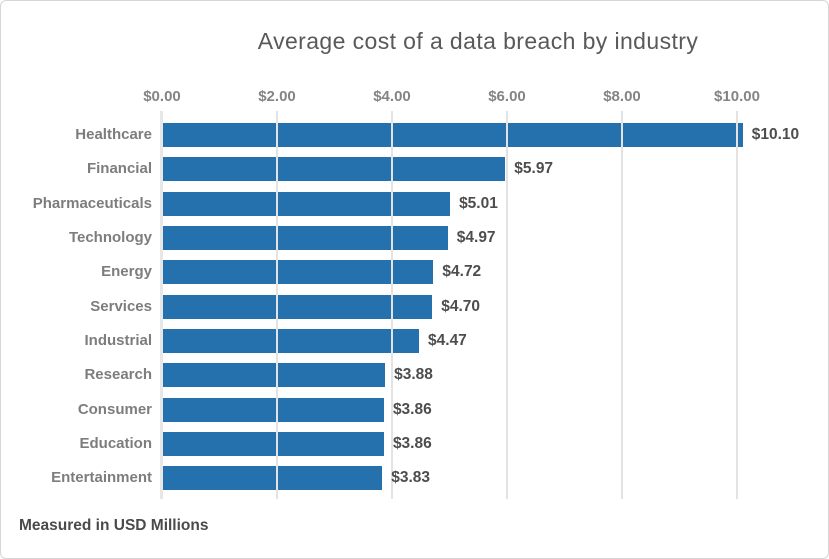  I want to click on category-label: Pharmaceuticals, so click(92, 203).